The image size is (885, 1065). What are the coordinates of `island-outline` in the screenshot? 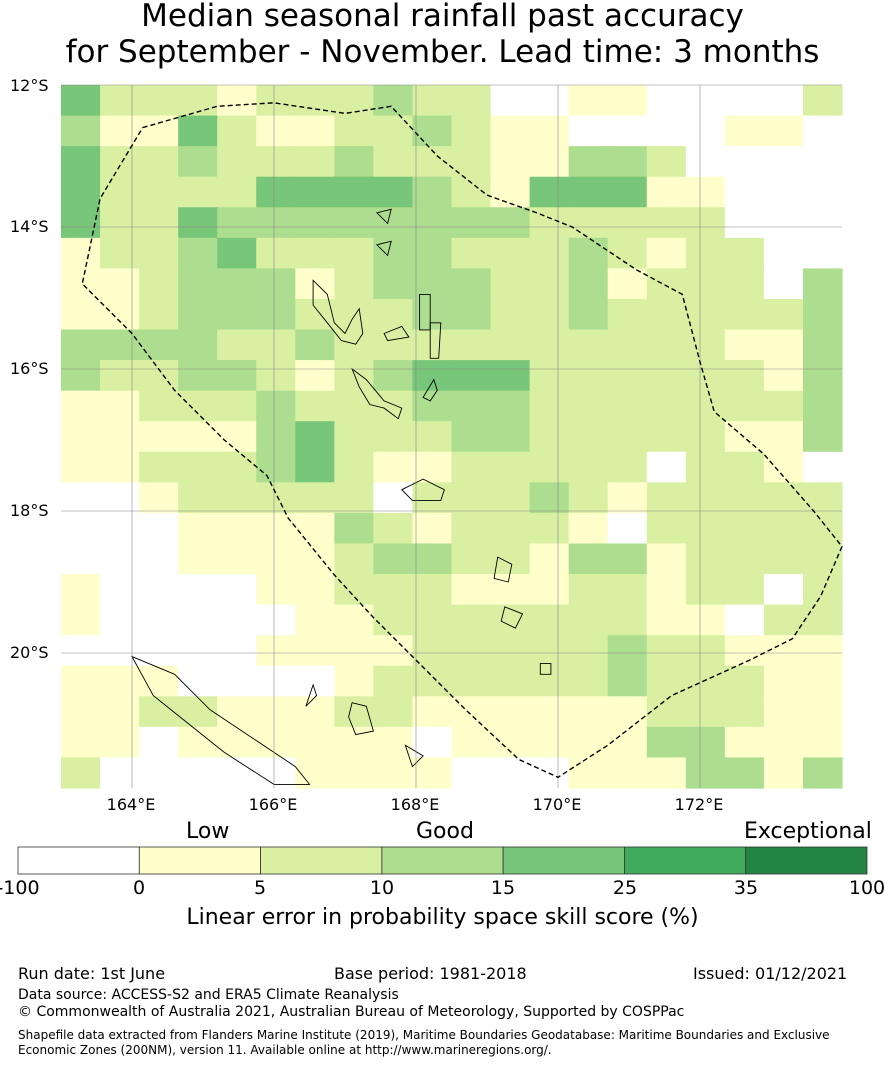 It's located at (220, 720).